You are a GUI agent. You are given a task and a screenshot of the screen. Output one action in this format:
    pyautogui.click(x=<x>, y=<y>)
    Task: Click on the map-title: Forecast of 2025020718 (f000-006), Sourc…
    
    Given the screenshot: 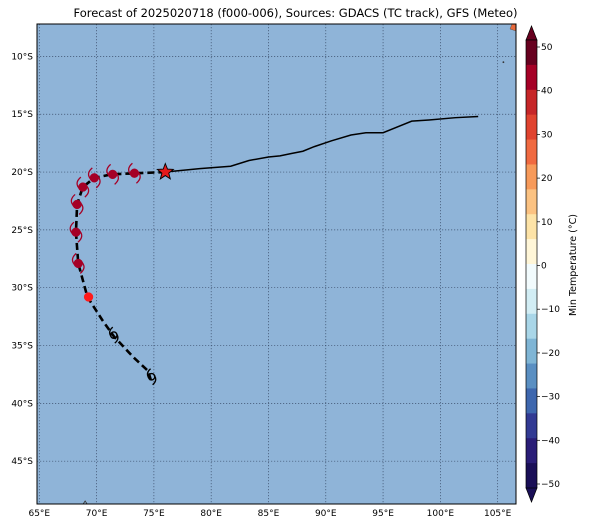 What is the action you would take?
    pyautogui.click(x=295, y=13)
    